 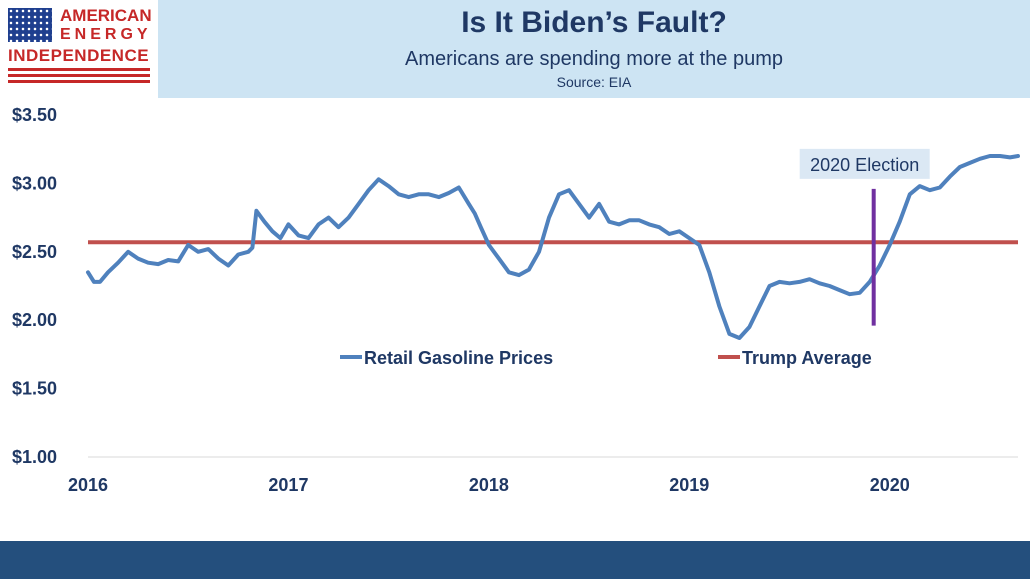 What do you see at coordinates (34, 457) in the screenshot?
I see `y-tick-label: $1.00` at bounding box center [34, 457].